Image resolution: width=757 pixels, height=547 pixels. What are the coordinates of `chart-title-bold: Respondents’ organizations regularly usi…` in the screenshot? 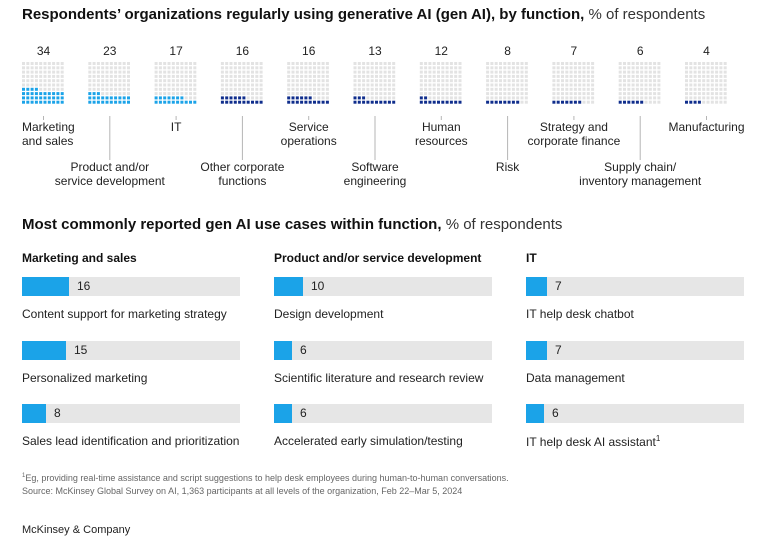 It's located at (303, 14).